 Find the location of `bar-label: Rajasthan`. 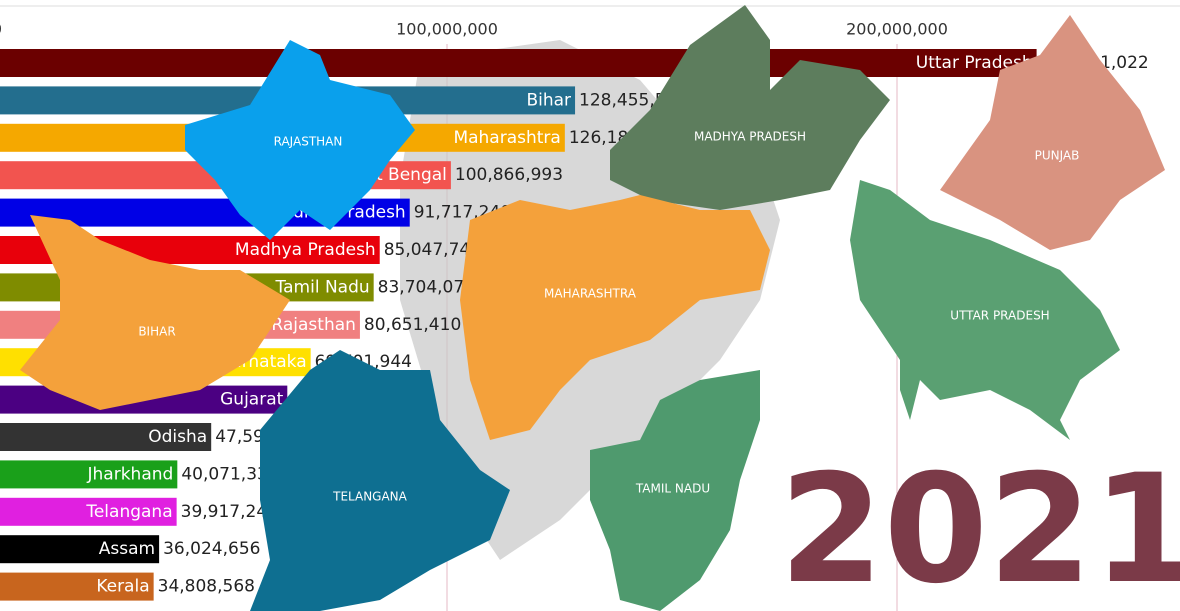

bar-label: Rajasthan is located at coordinates (313, 325).